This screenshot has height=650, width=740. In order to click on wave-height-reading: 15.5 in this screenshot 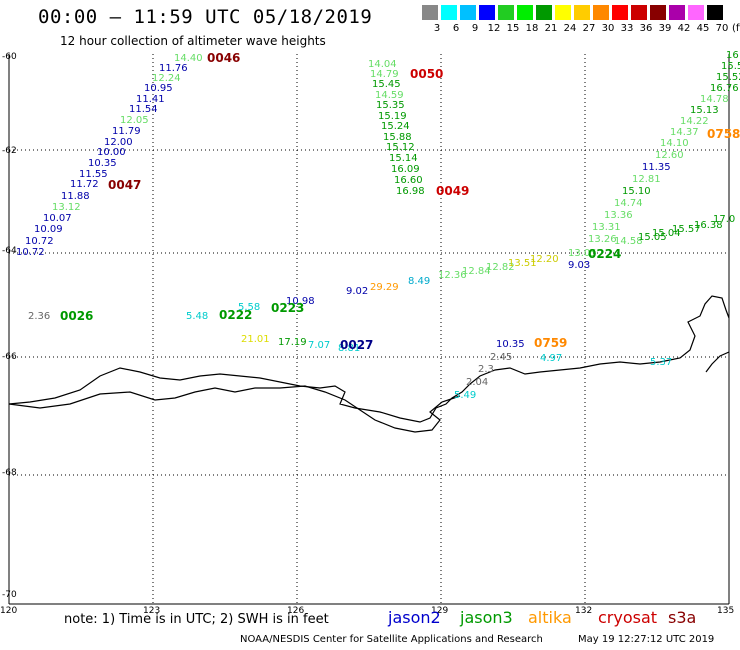, I will do `click(730, 66)`.